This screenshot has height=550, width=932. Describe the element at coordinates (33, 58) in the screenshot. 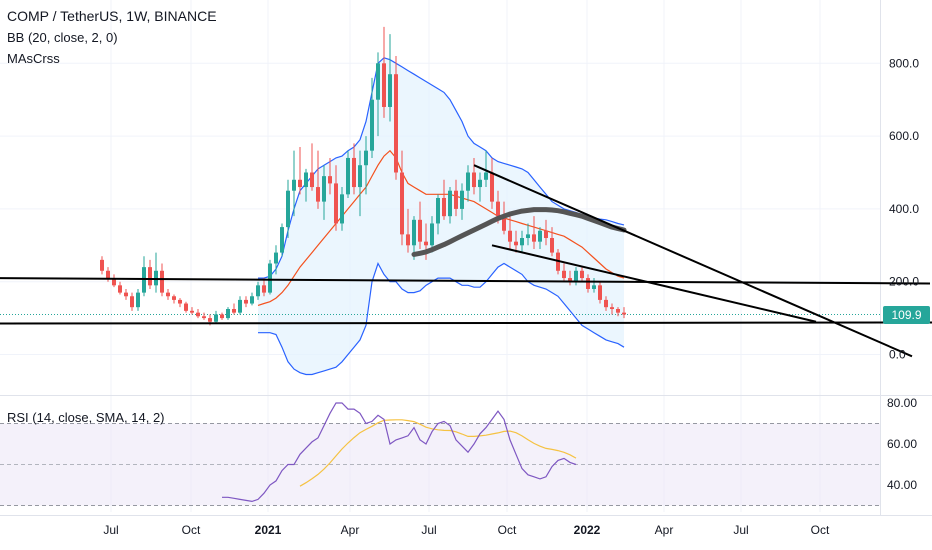

I see `ma-legend: MAsCrss` at that location.